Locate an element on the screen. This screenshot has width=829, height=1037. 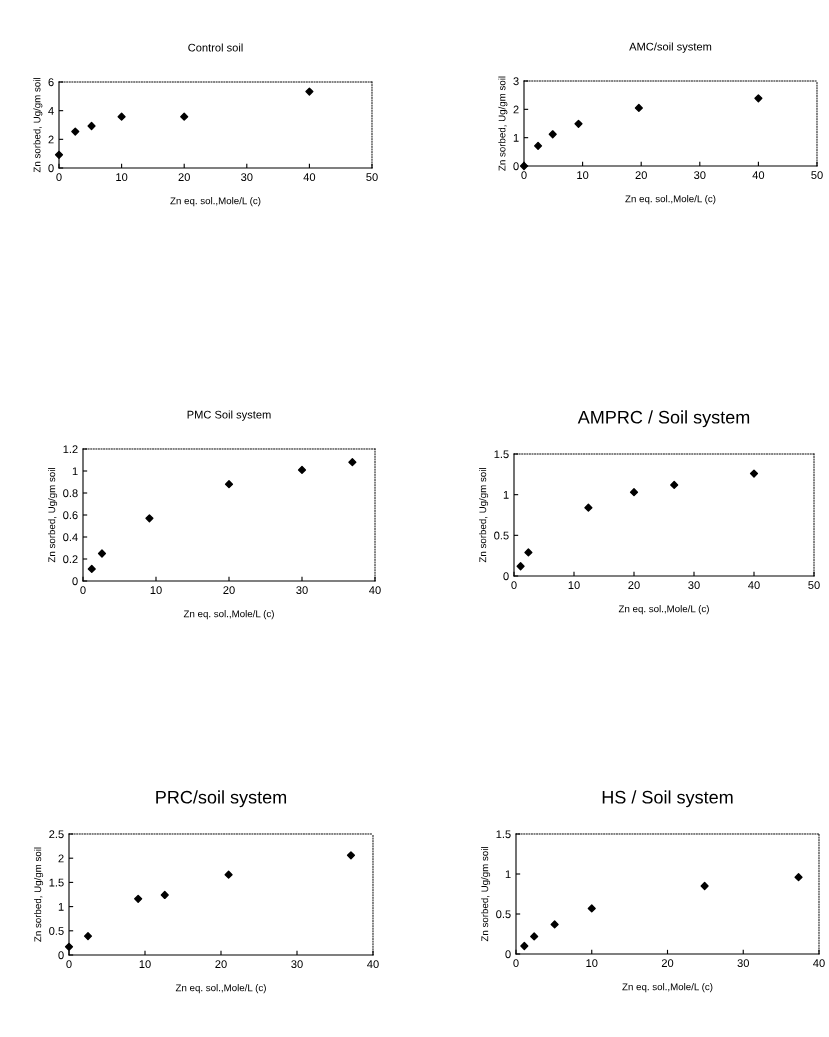
y-tick-label: 4 is located at coordinates (51, 111).